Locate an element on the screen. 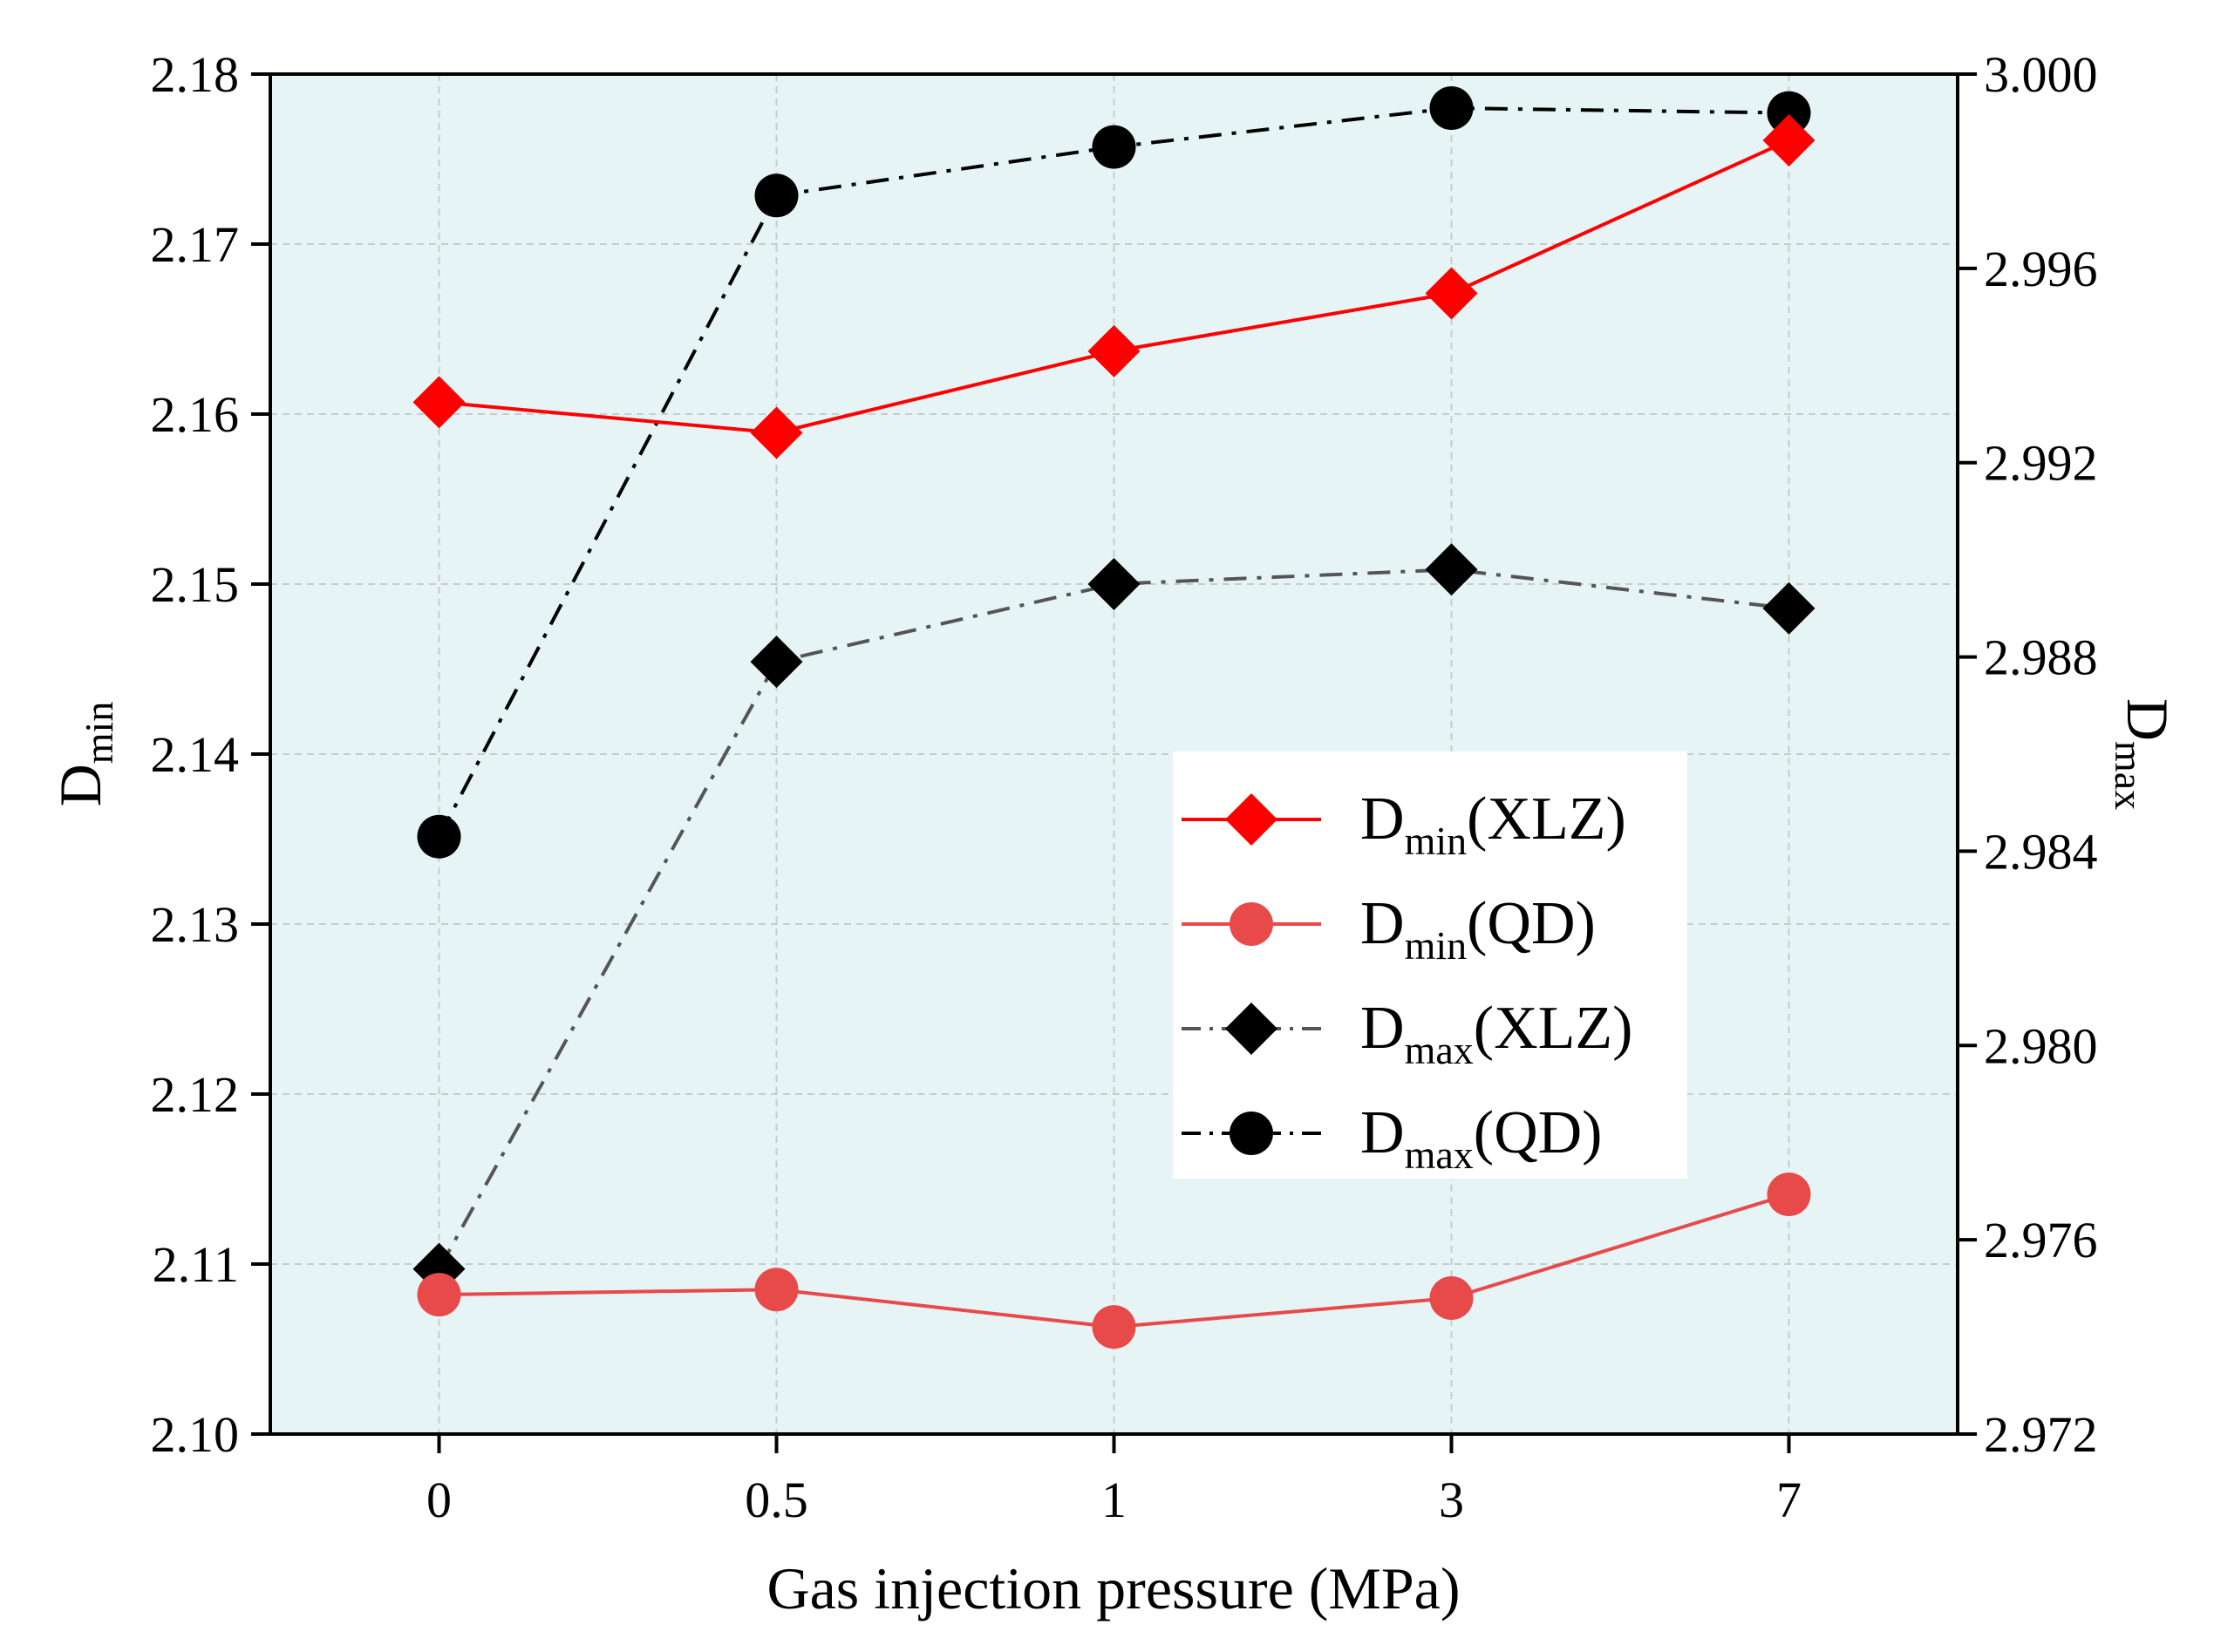 The height and width of the screenshot is (1652, 2214). series-Dmin(QD) is located at coordinates (1114, 1261).